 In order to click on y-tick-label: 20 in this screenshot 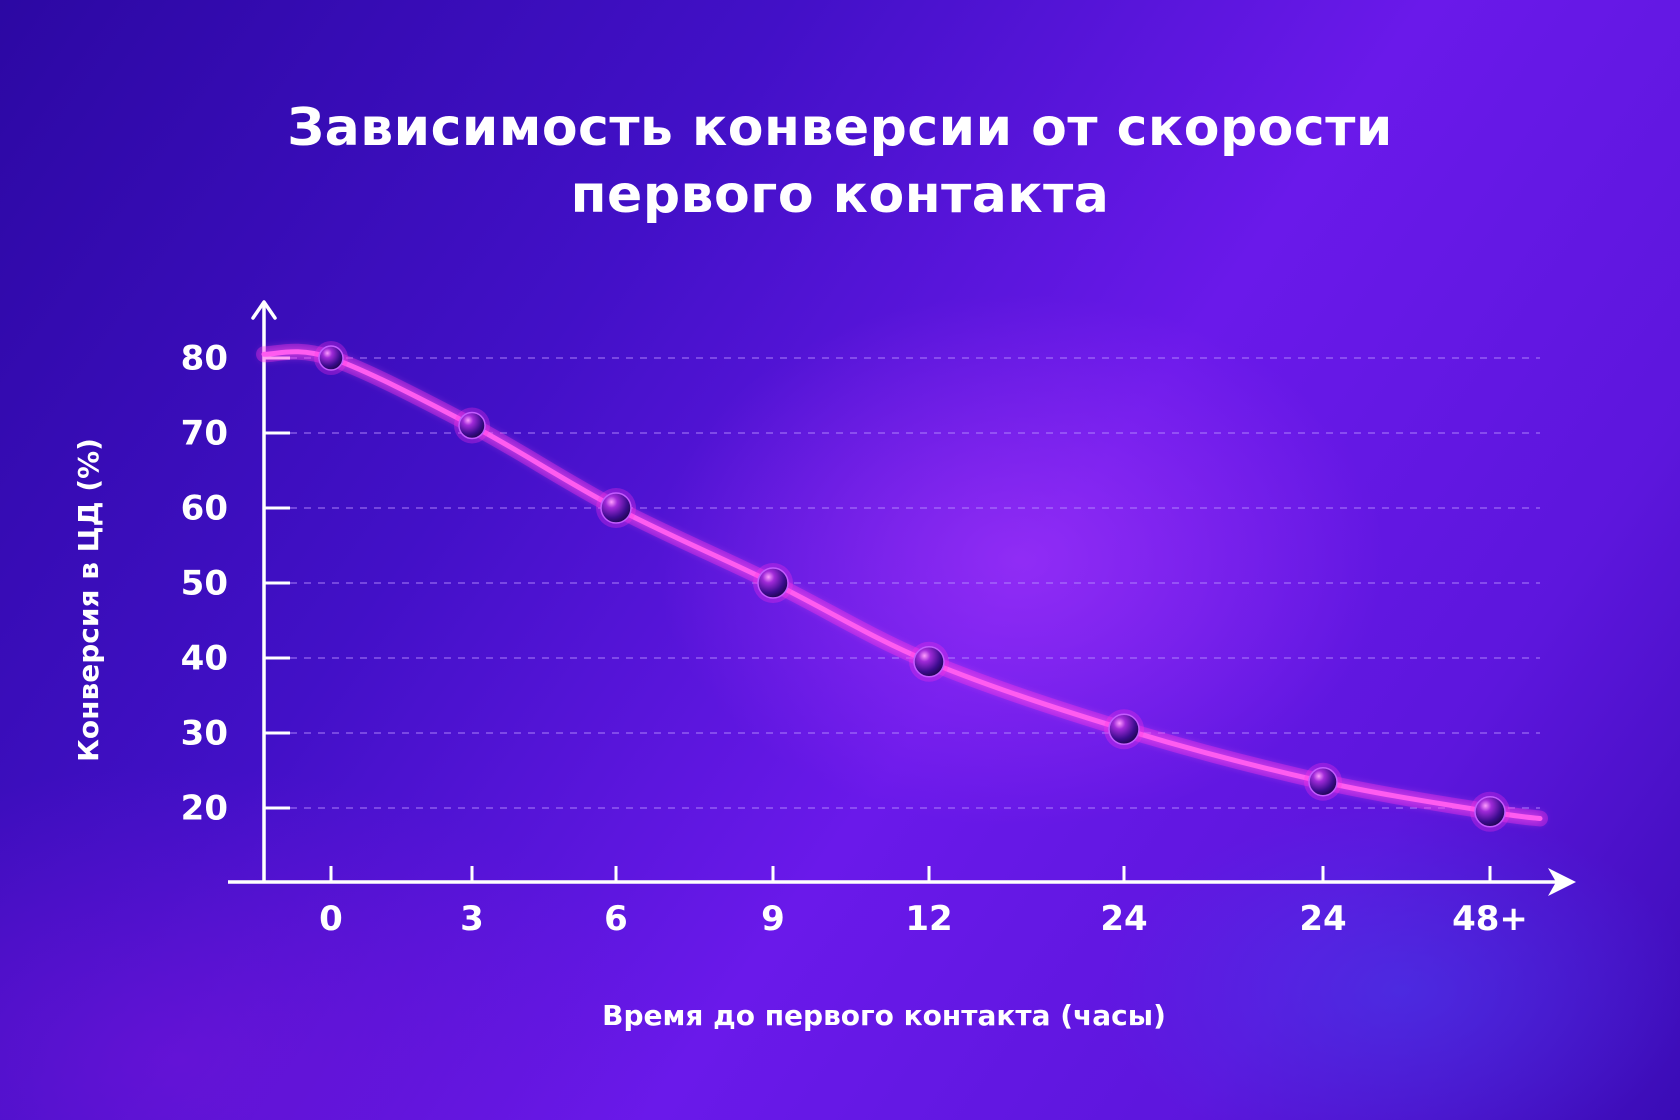, I will do `click(204, 809)`.